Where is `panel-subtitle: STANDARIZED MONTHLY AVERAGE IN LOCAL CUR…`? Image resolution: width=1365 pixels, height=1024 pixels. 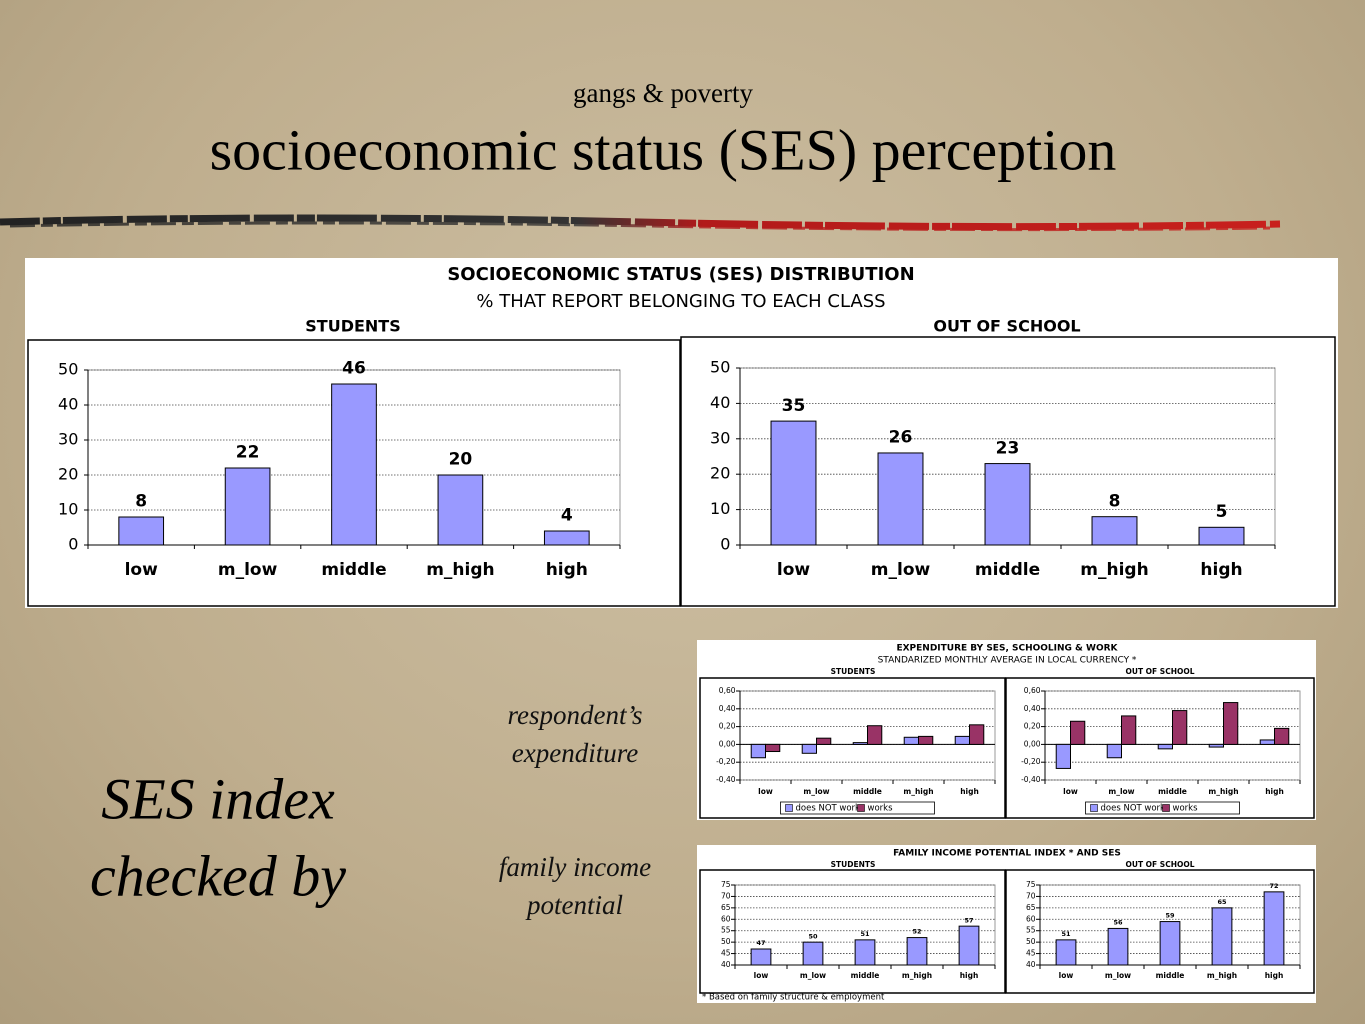 panel-subtitle: STANDARIZED MONTHLY AVERAGE IN LOCAL CUR… is located at coordinates (1007, 661).